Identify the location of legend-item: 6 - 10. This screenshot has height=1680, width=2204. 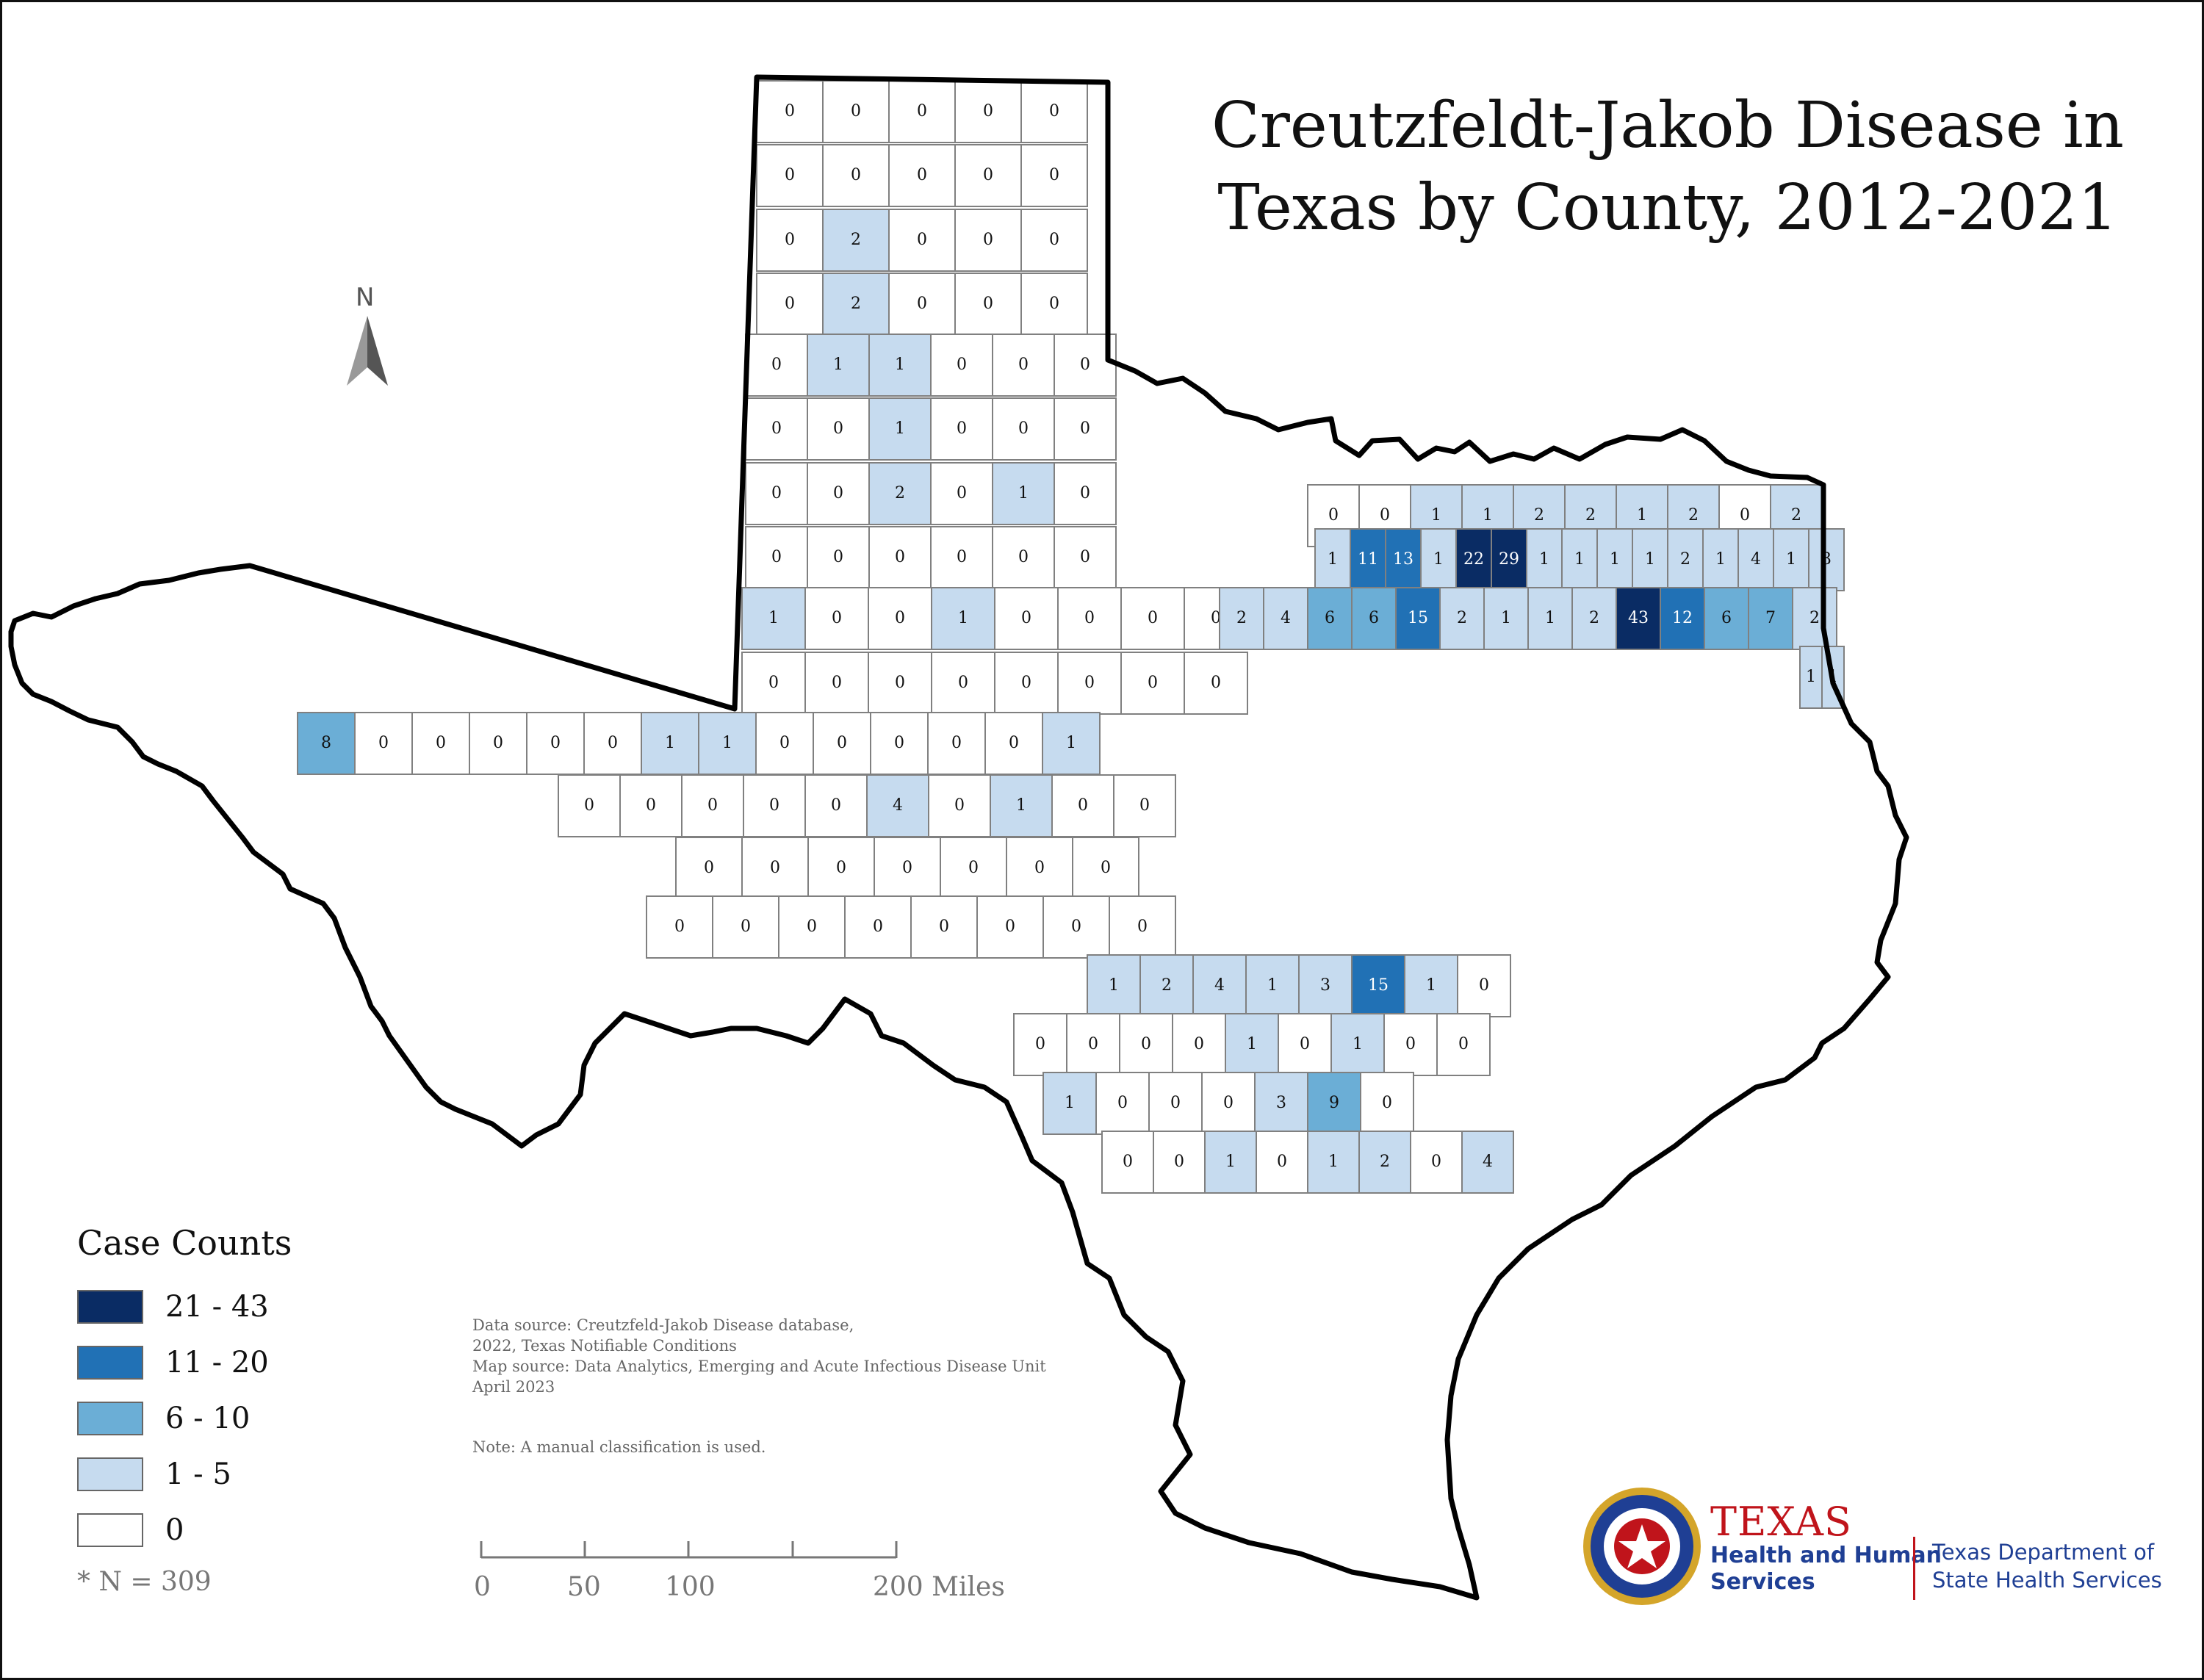
(232, 1418).